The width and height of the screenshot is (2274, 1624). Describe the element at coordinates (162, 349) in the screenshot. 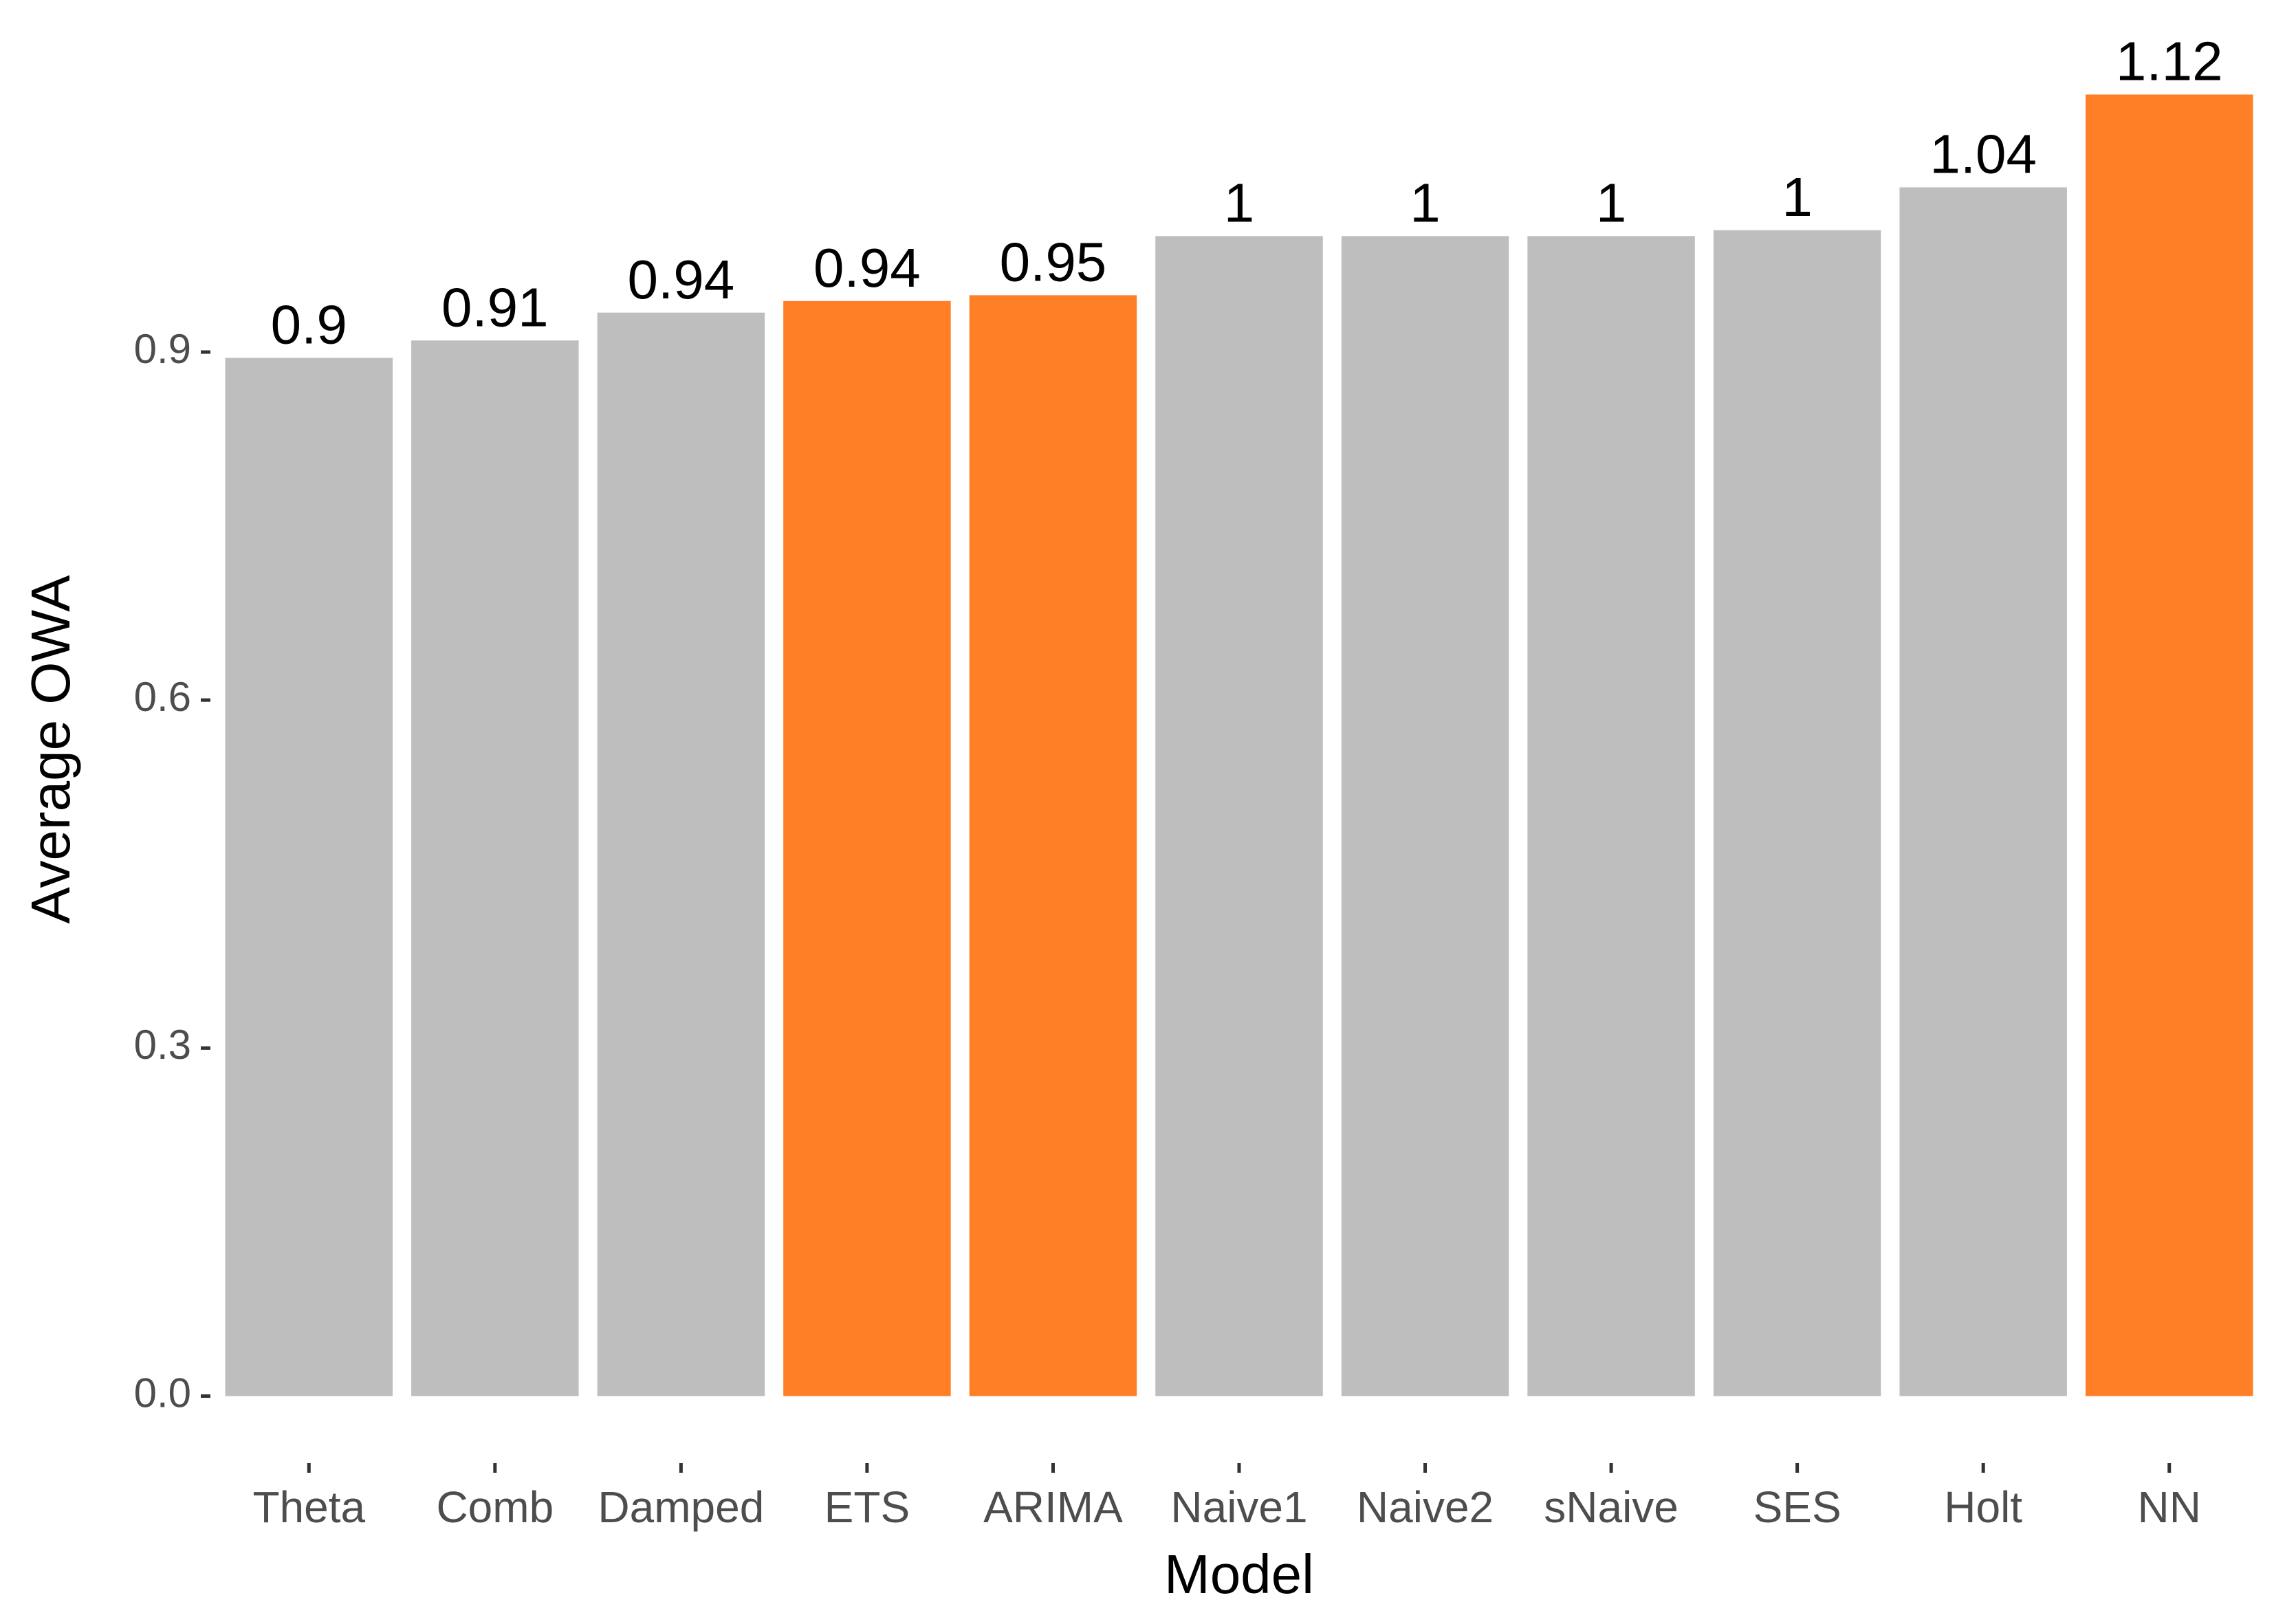

I see `y-tick-label: 0.9` at that location.